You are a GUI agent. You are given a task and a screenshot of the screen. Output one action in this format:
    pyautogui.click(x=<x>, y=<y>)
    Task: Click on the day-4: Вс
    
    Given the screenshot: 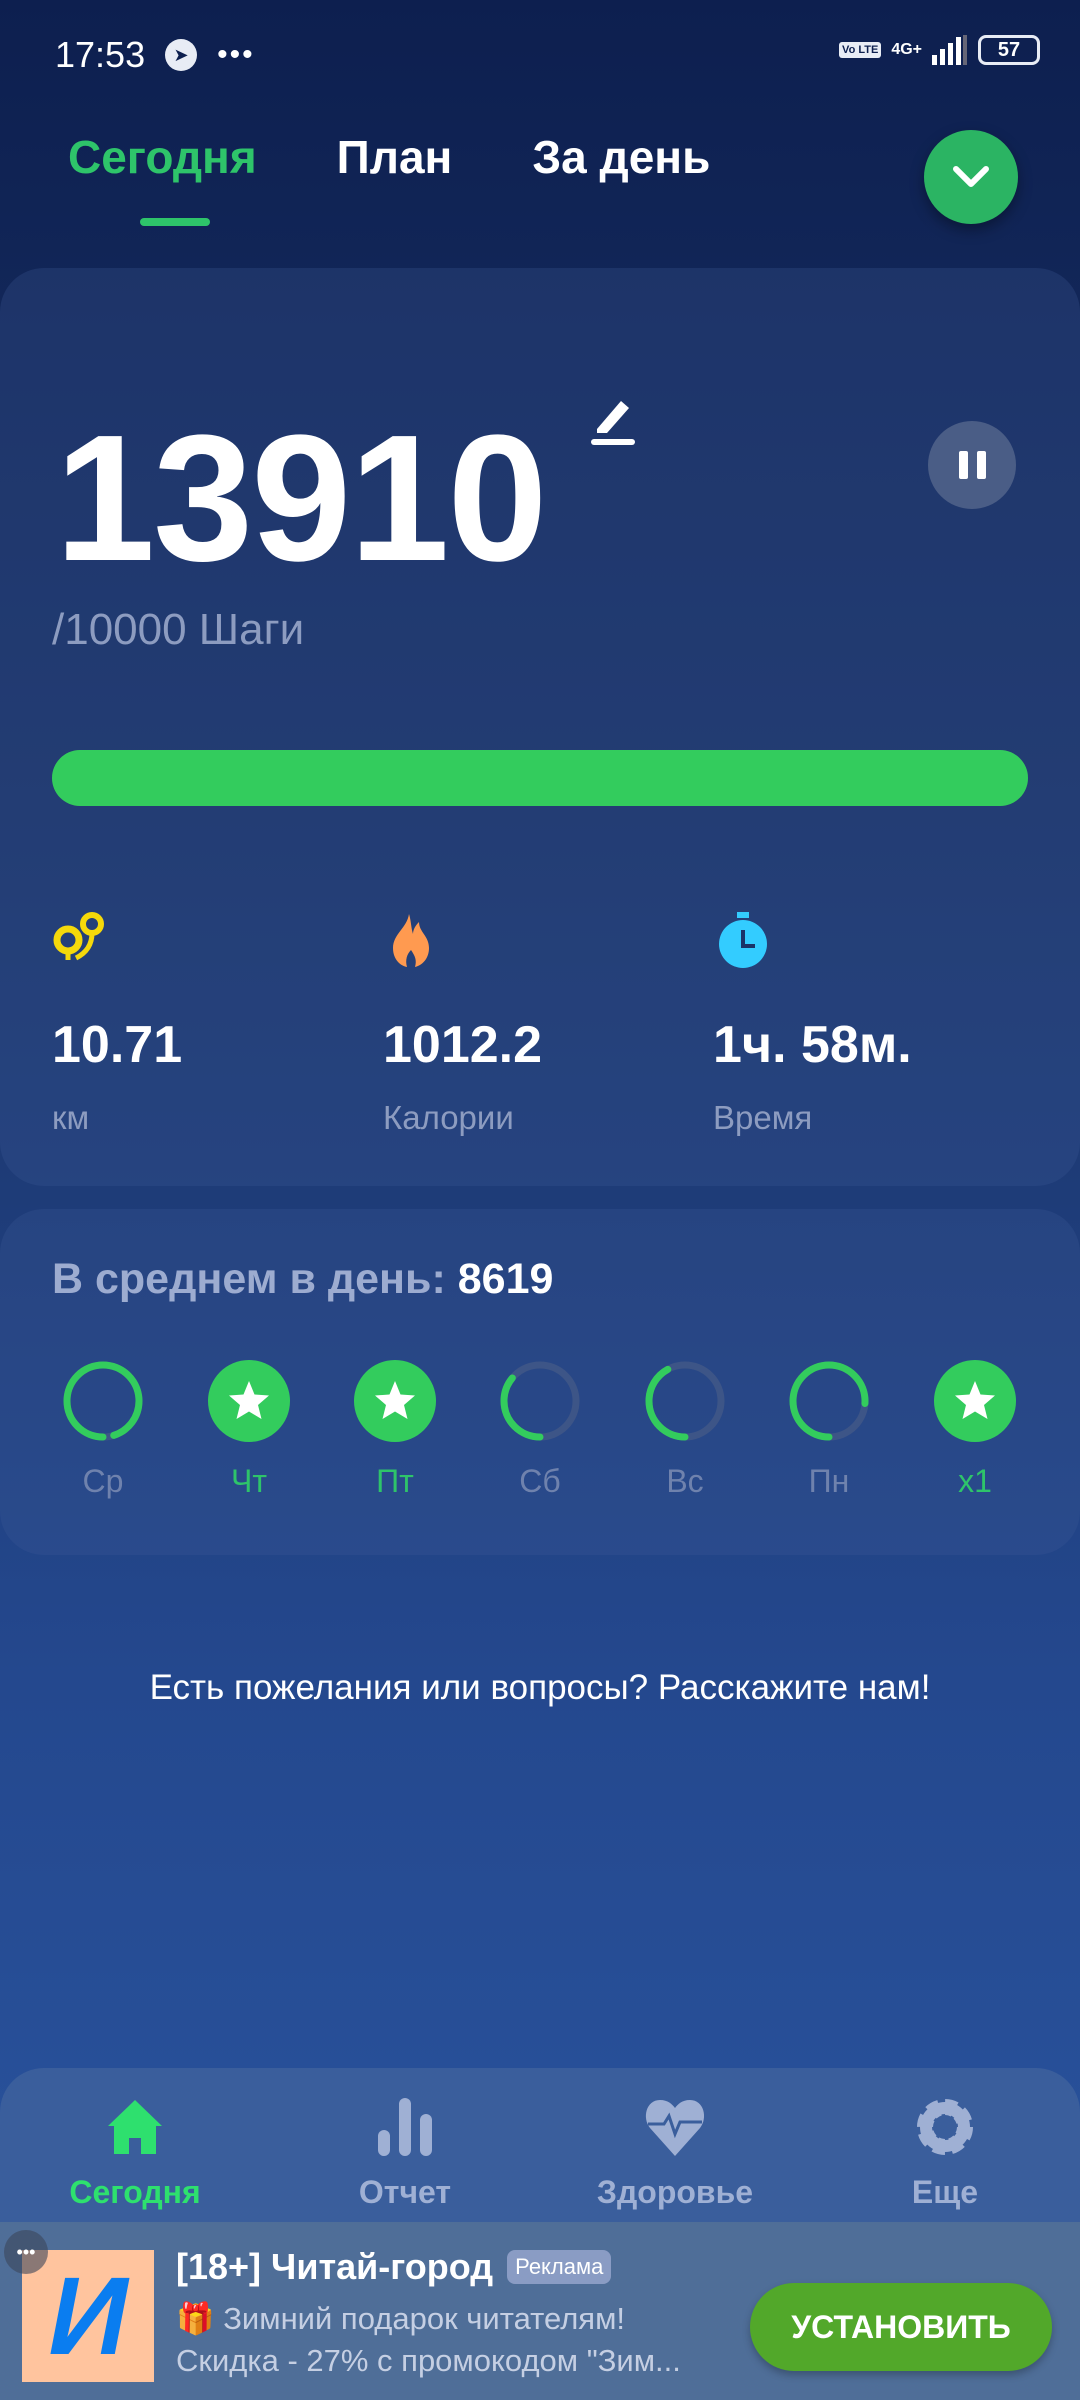 What is the action you would take?
    pyautogui.click(x=685, y=1429)
    